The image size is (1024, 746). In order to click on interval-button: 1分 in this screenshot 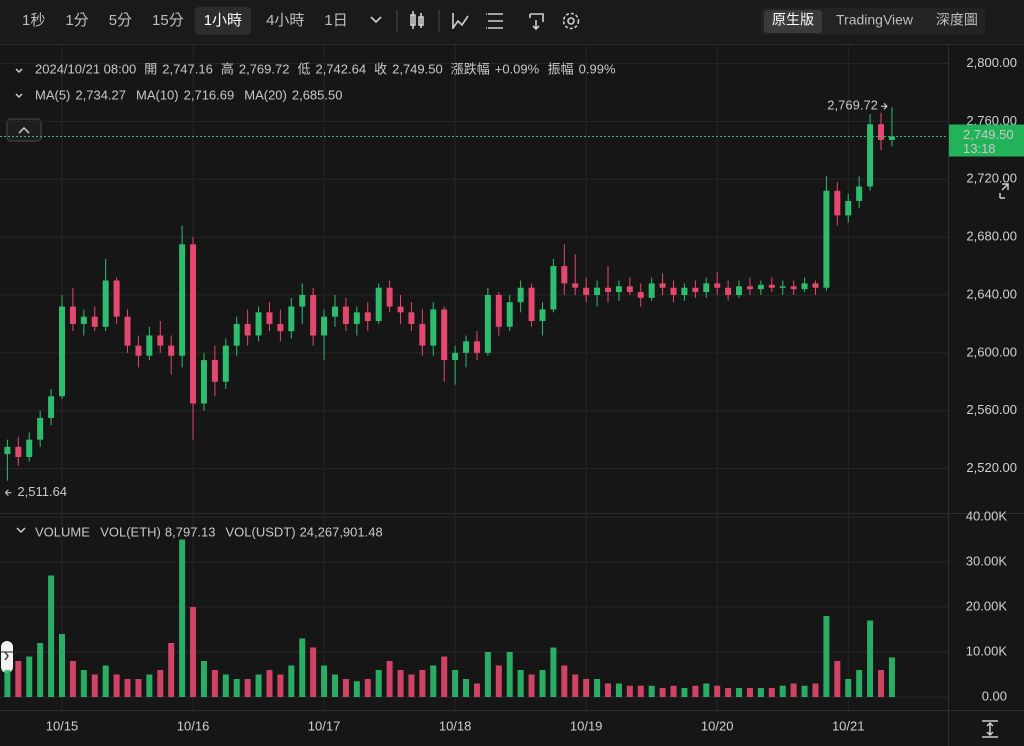, I will do `click(76, 20)`.